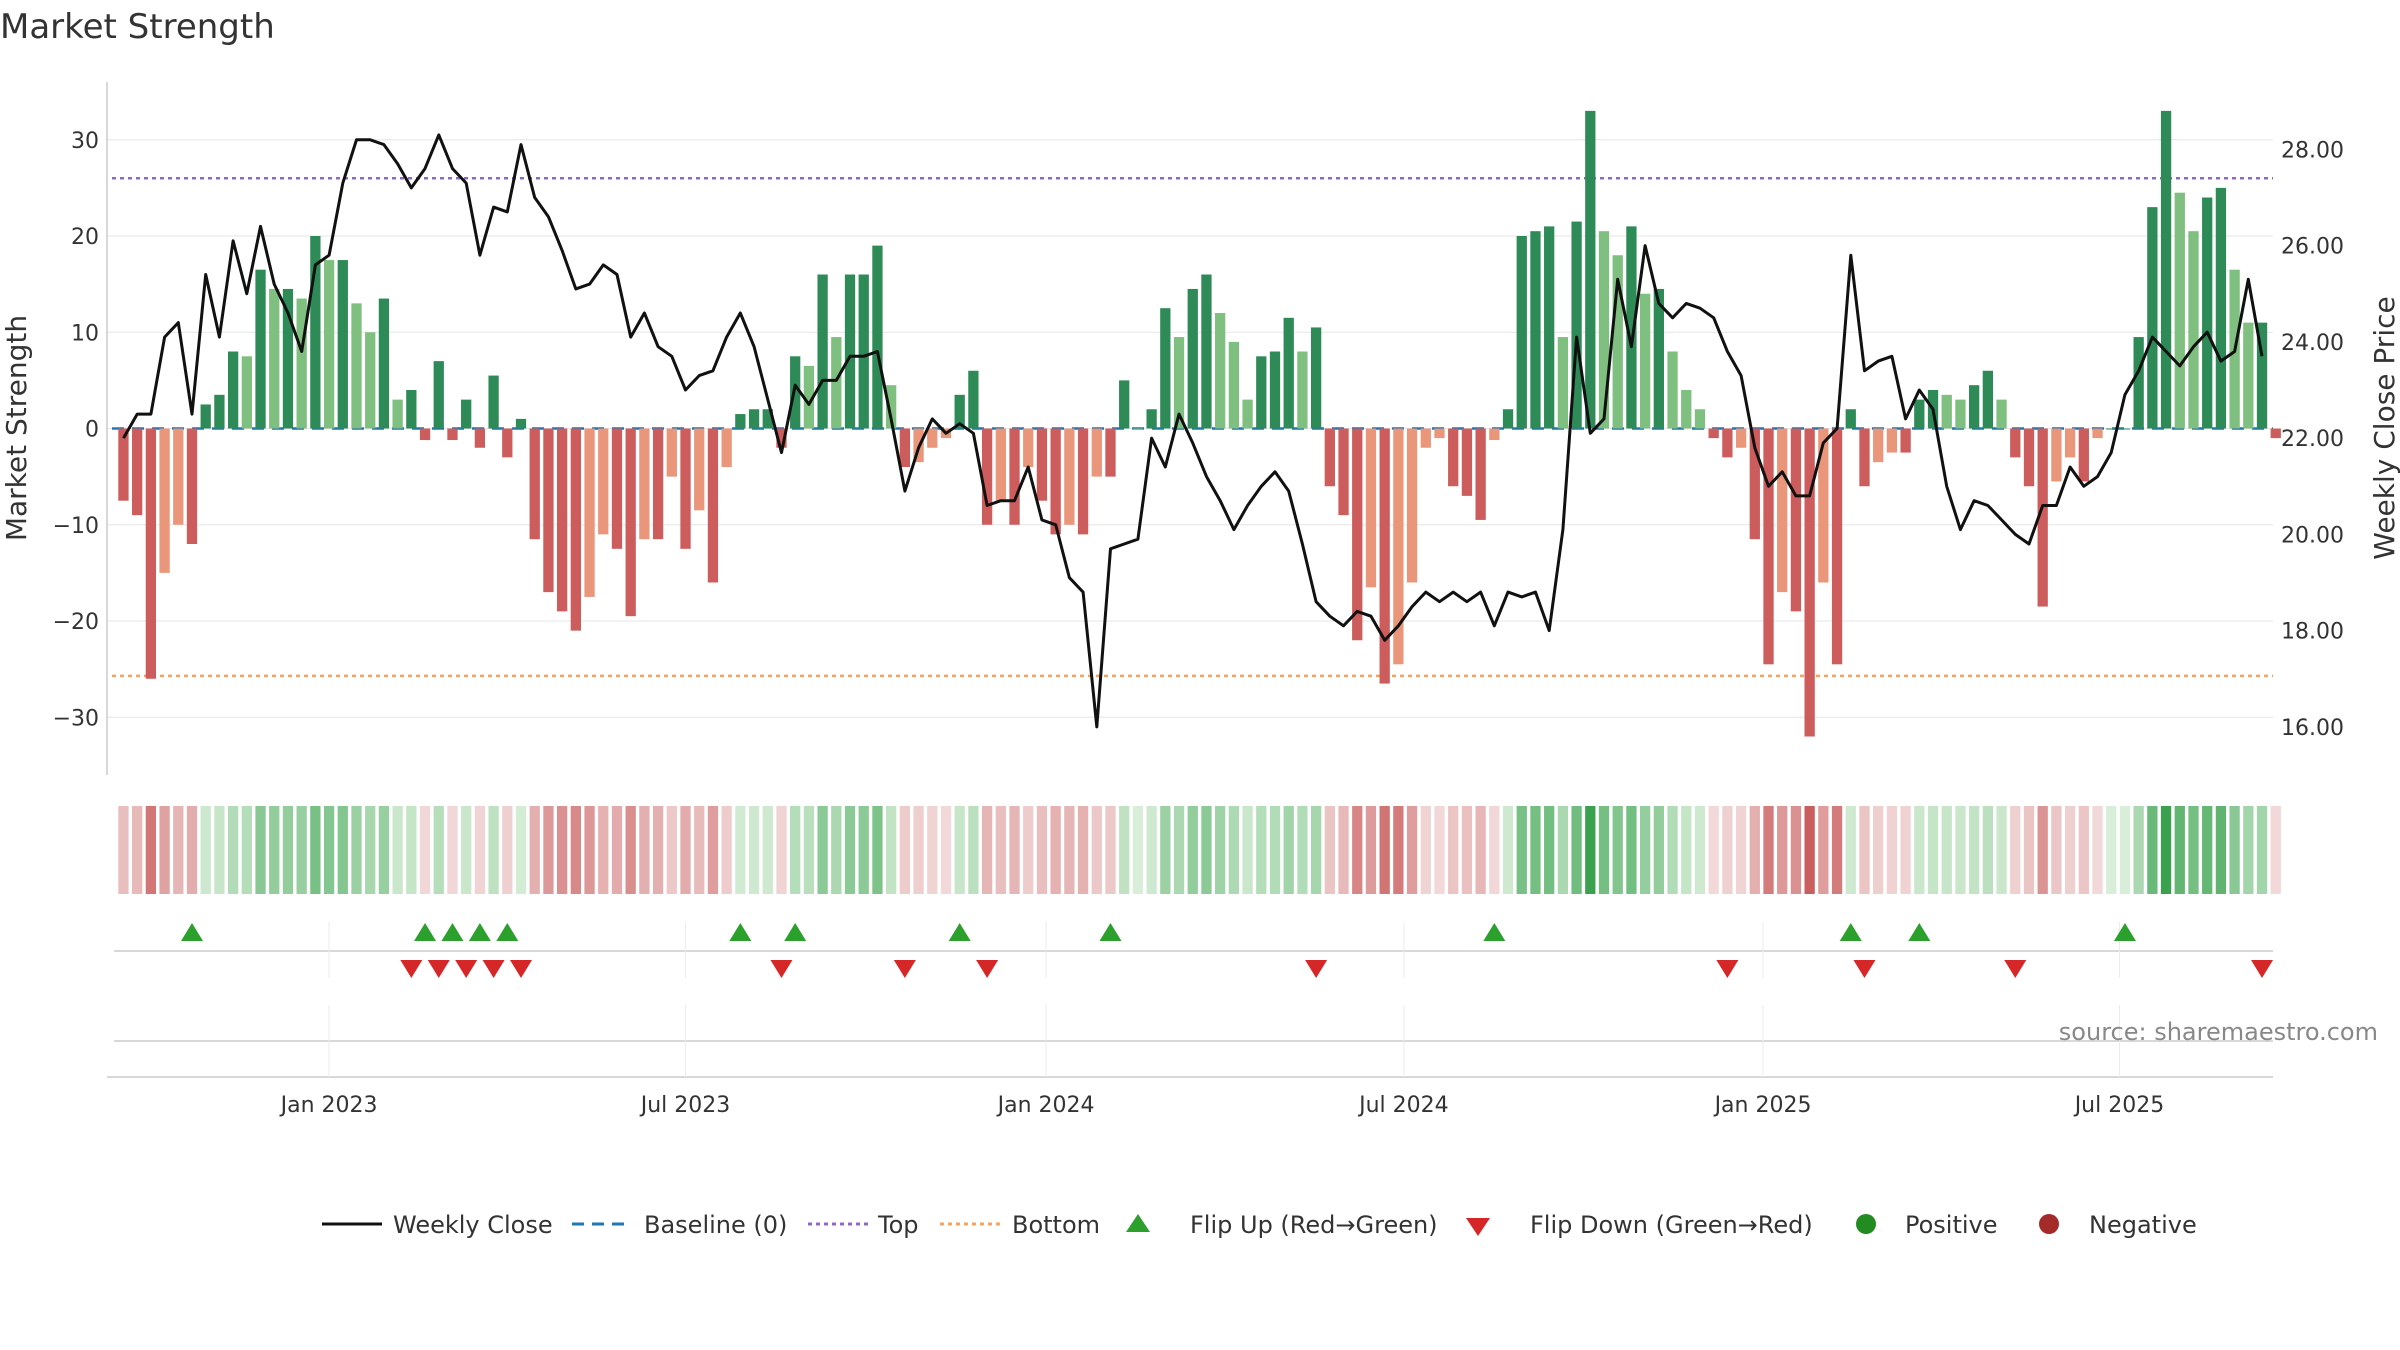  What do you see at coordinates (1403, 1105) in the screenshot?
I see `x-tick-label: Jul 2024` at bounding box center [1403, 1105].